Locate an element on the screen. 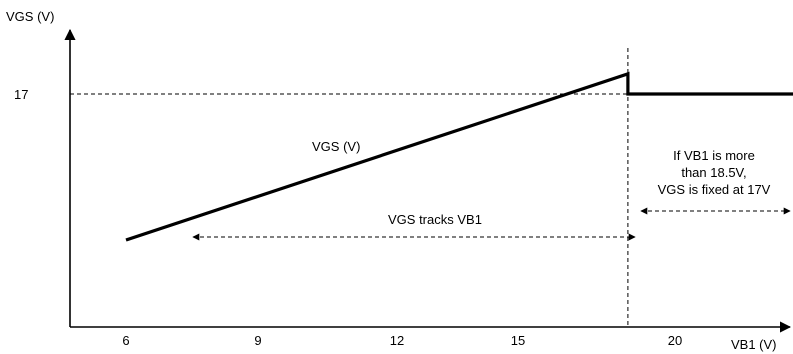  x-tick-label: 6 is located at coordinates (125, 340).